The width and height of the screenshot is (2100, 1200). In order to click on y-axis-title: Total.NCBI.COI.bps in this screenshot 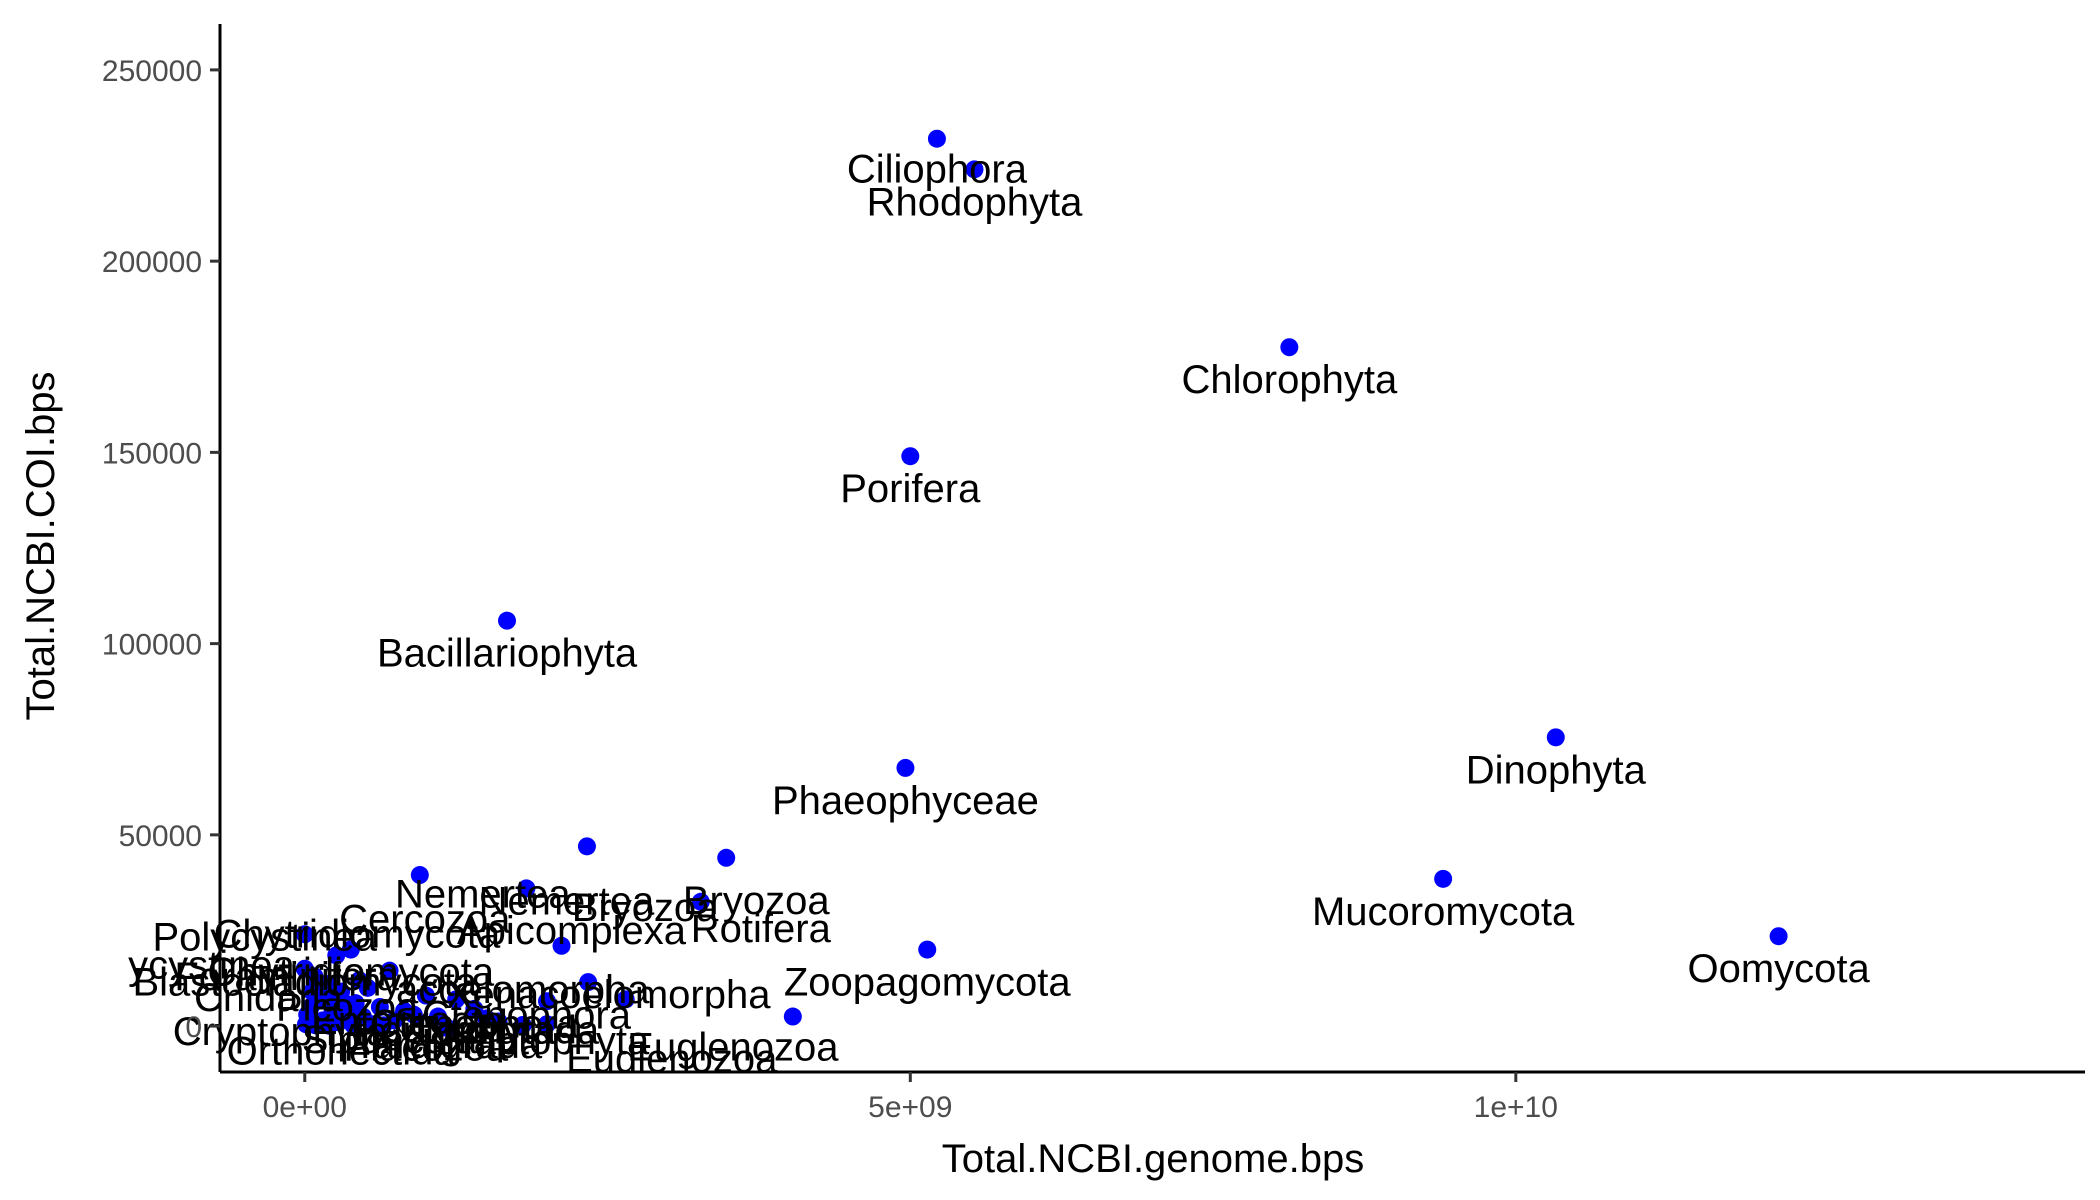, I will do `click(41, 545)`.